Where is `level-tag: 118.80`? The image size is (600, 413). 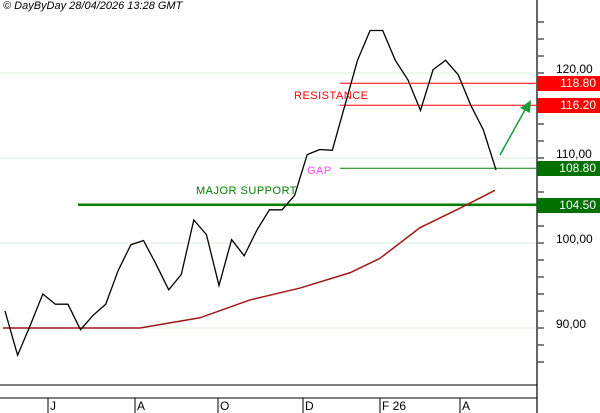
level-tag: 118.80 is located at coordinates (568, 84).